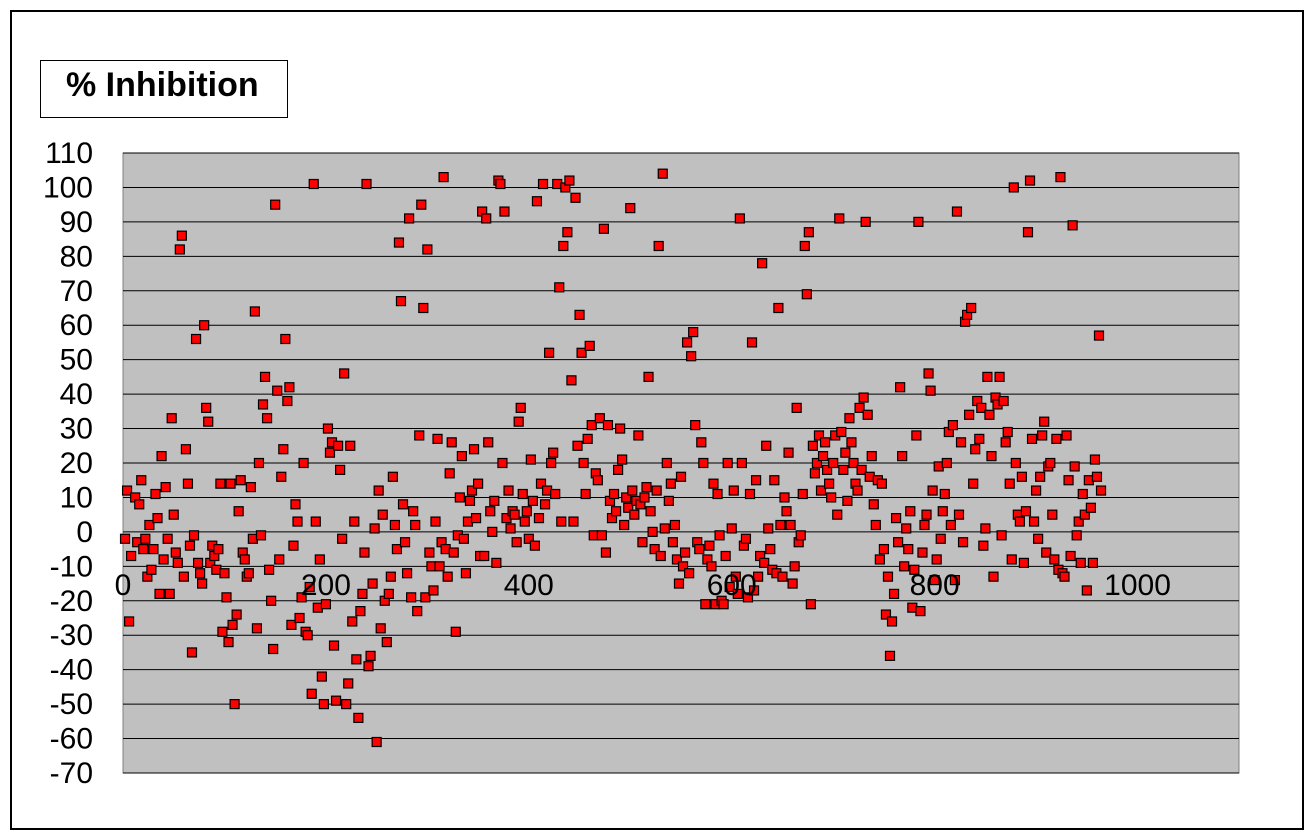 The image size is (1312, 830). Describe the element at coordinates (71, 635) in the screenshot. I see `y-tick-label: -30` at that location.